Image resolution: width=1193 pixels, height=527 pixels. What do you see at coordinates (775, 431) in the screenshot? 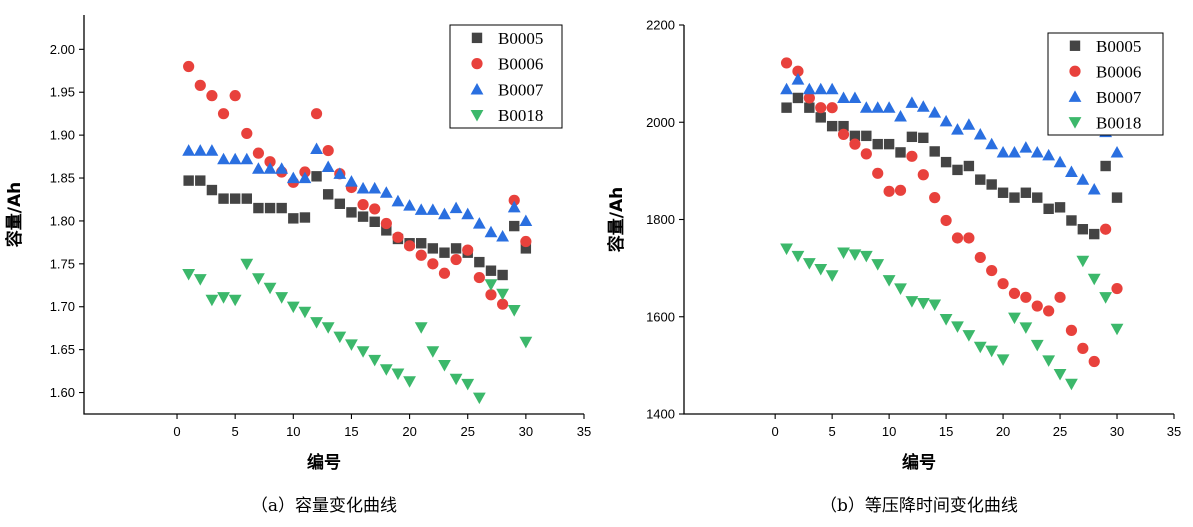
I see `x-tick-label: 0` at bounding box center [775, 431].